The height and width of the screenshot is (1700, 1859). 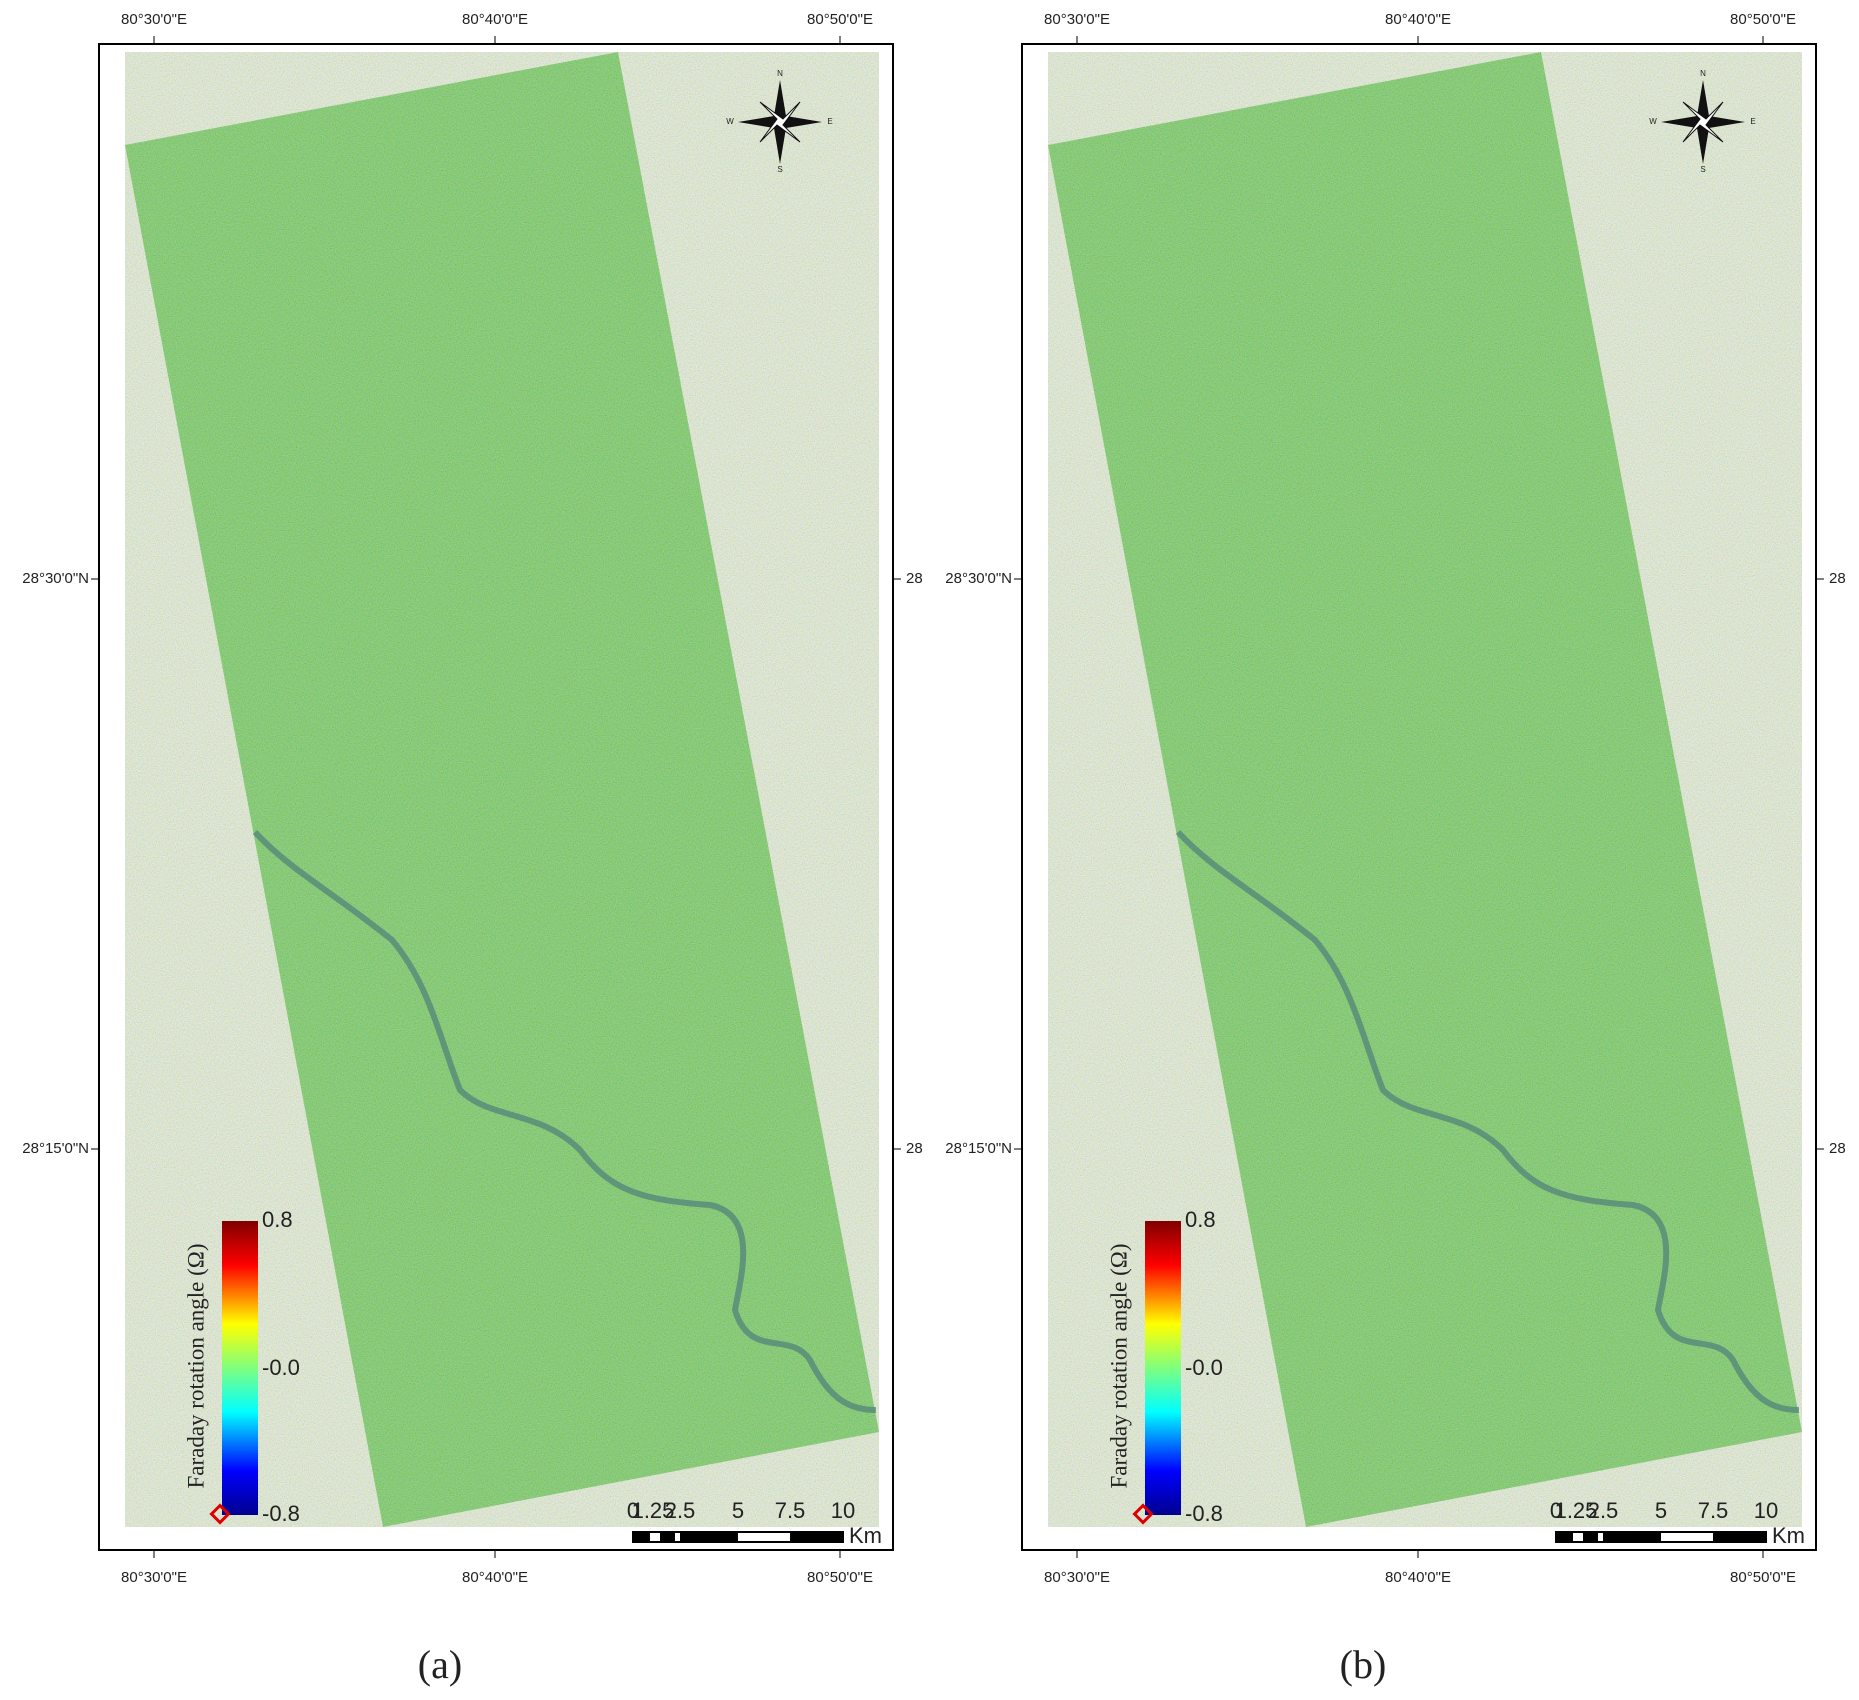 What do you see at coordinates (1363, 1664) in the screenshot?
I see `panel-caption: (b)` at bounding box center [1363, 1664].